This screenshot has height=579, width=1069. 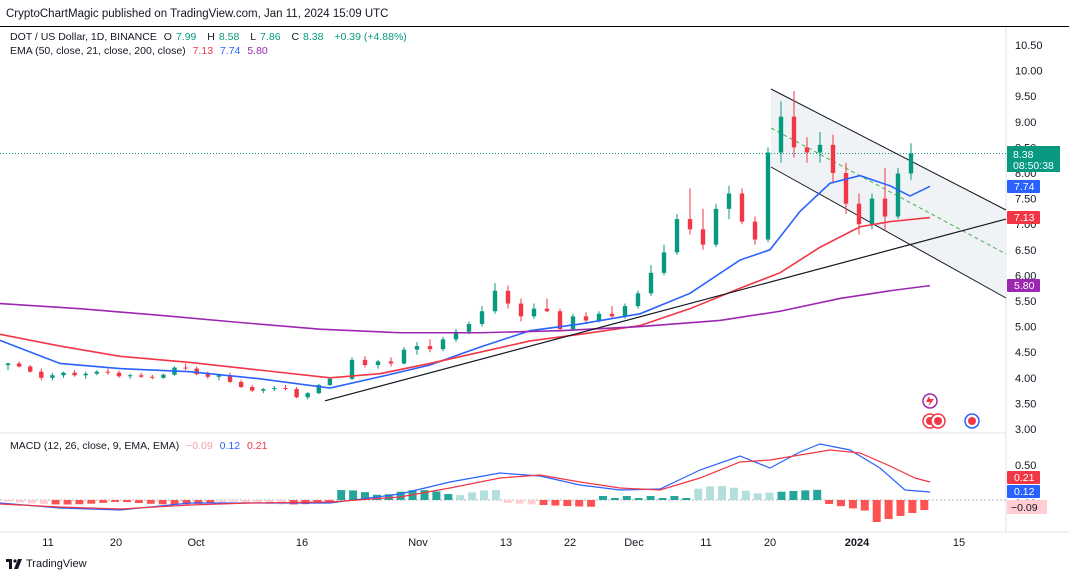 I want to click on price-tick-label: 6.50, so click(x=1025, y=251).